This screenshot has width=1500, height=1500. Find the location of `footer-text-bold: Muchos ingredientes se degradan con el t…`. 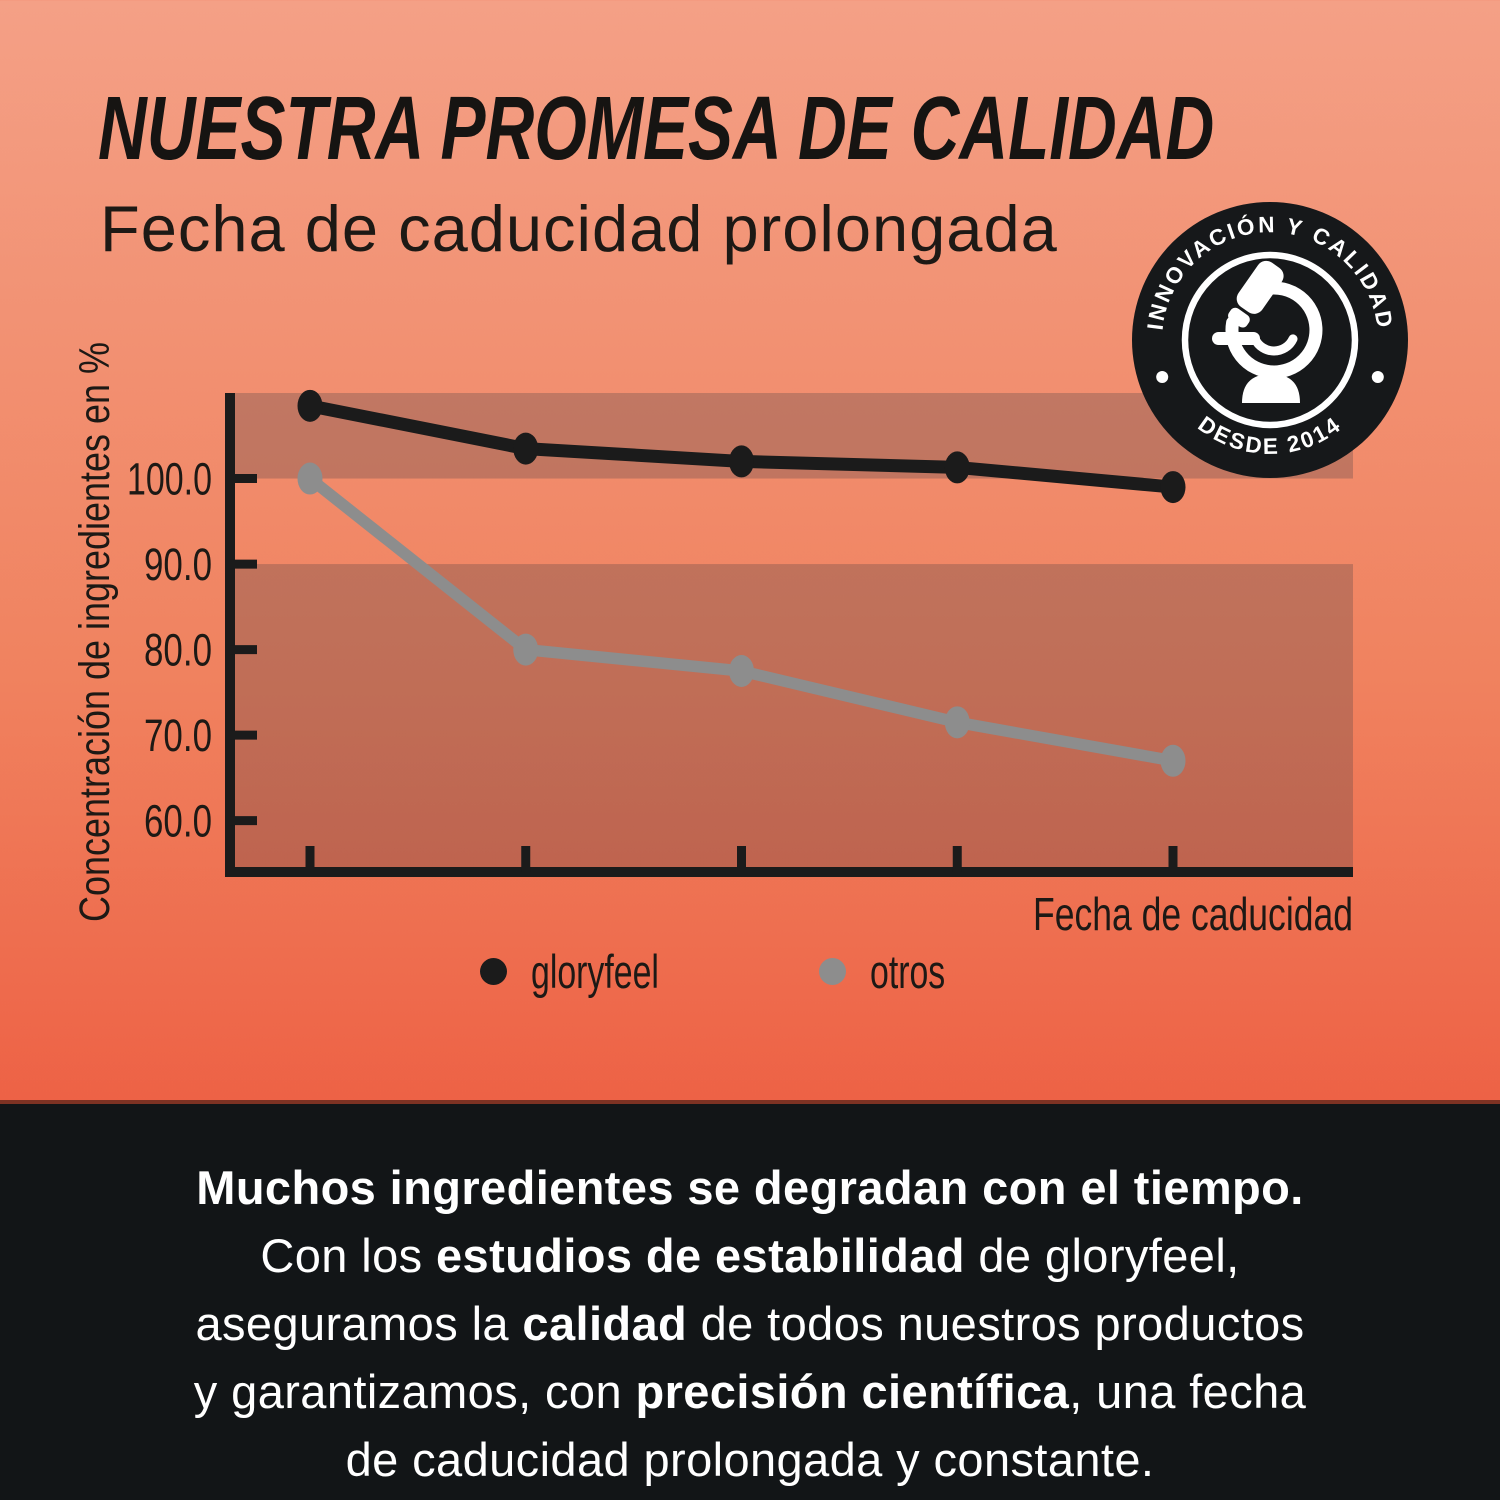

footer-text-bold: Muchos ingredientes se degradan con el t… is located at coordinates (750, 1187).